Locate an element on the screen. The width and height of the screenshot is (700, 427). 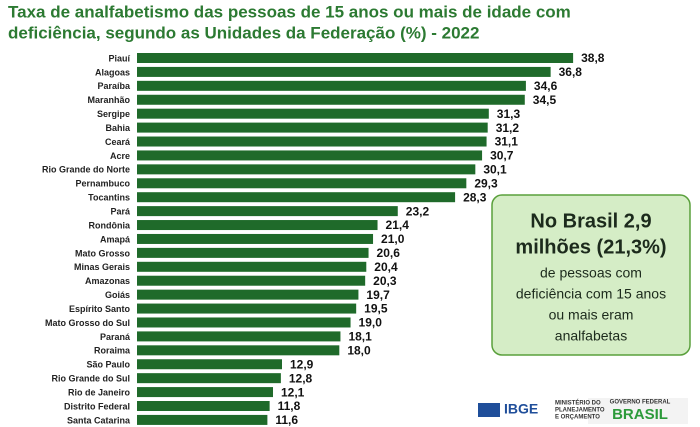
category-label: Maranhão is located at coordinates (108, 100).